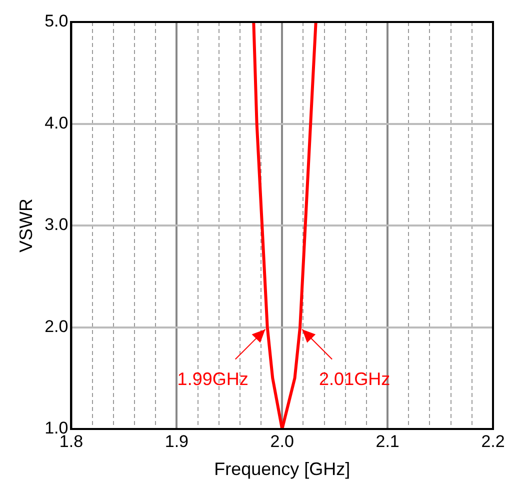 The width and height of the screenshot is (515, 495). What do you see at coordinates (282, 469) in the screenshot?
I see `x-axis-title: Frequency [GHz]` at bounding box center [282, 469].